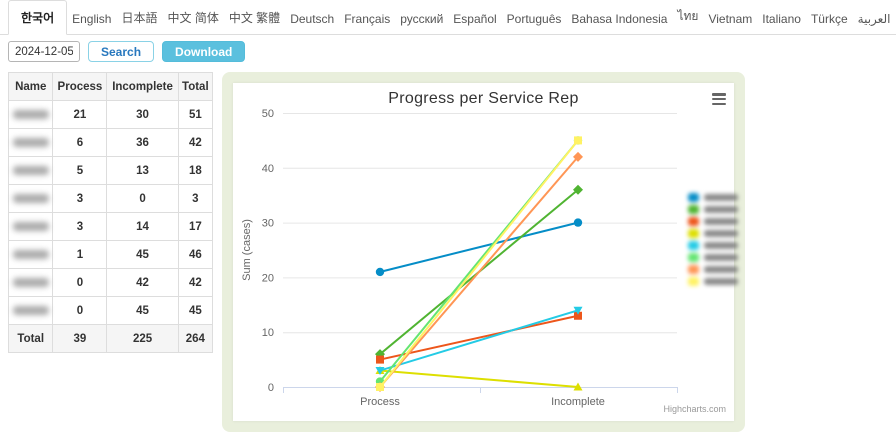 Image resolution: width=896 pixels, height=444 pixels. I want to click on language-tab: 日本語, so click(139, 18).